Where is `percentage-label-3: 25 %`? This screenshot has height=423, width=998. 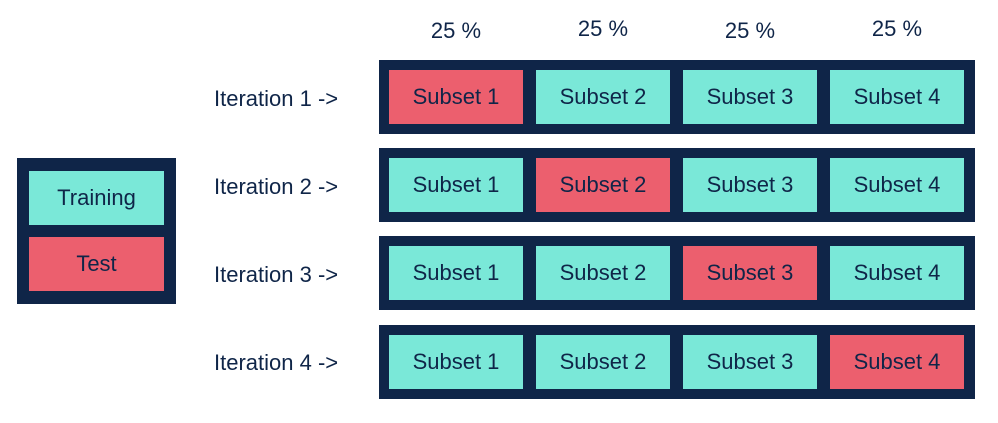 percentage-label-3: 25 % is located at coordinates (750, 30).